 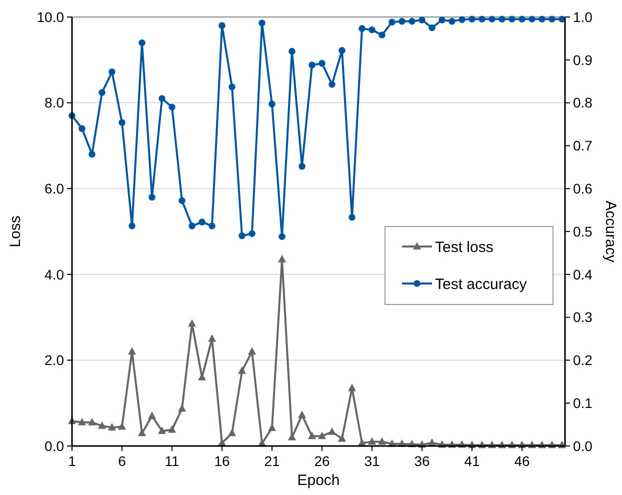 I want to click on y2-tick-label: 0.2, so click(x=583, y=360).